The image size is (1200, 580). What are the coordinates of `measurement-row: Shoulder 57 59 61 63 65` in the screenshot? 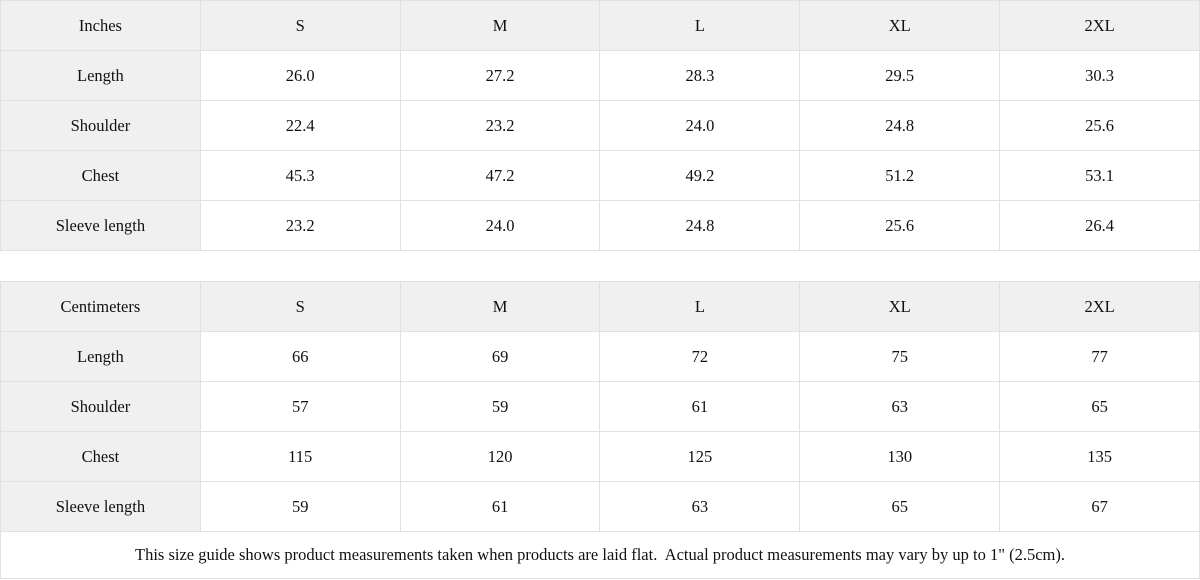 It's located at (600, 406).